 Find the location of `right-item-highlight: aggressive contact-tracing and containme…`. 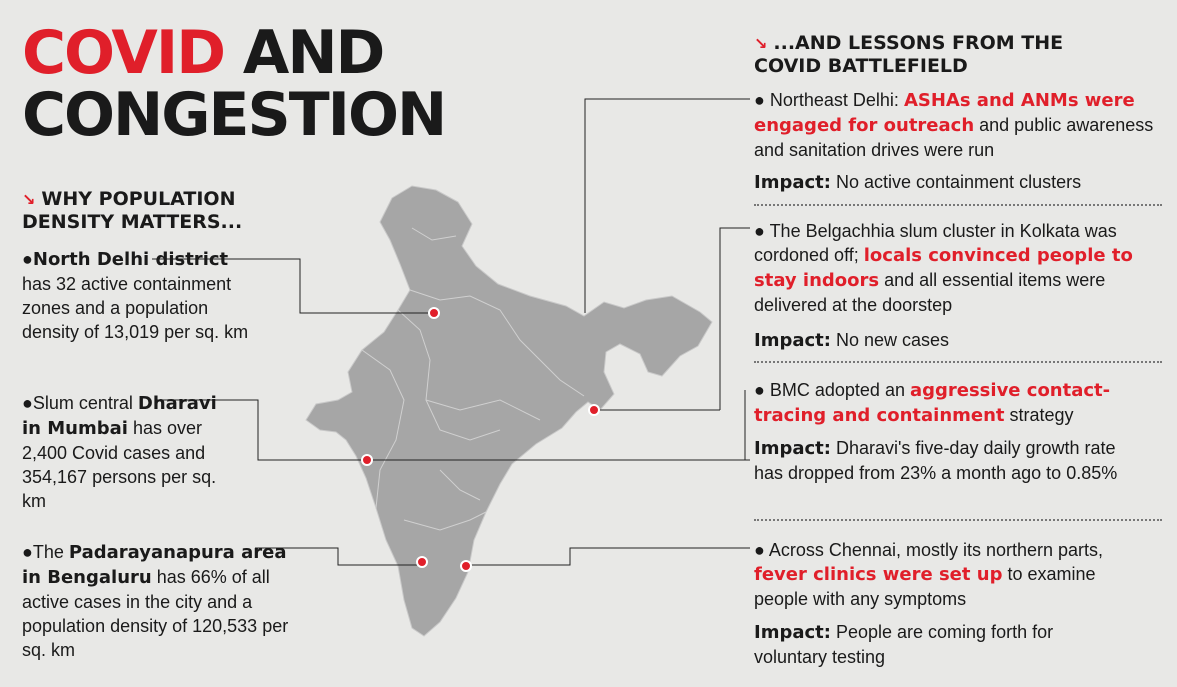

right-item-highlight: aggressive contact-tracing and containme… is located at coordinates (932, 403).